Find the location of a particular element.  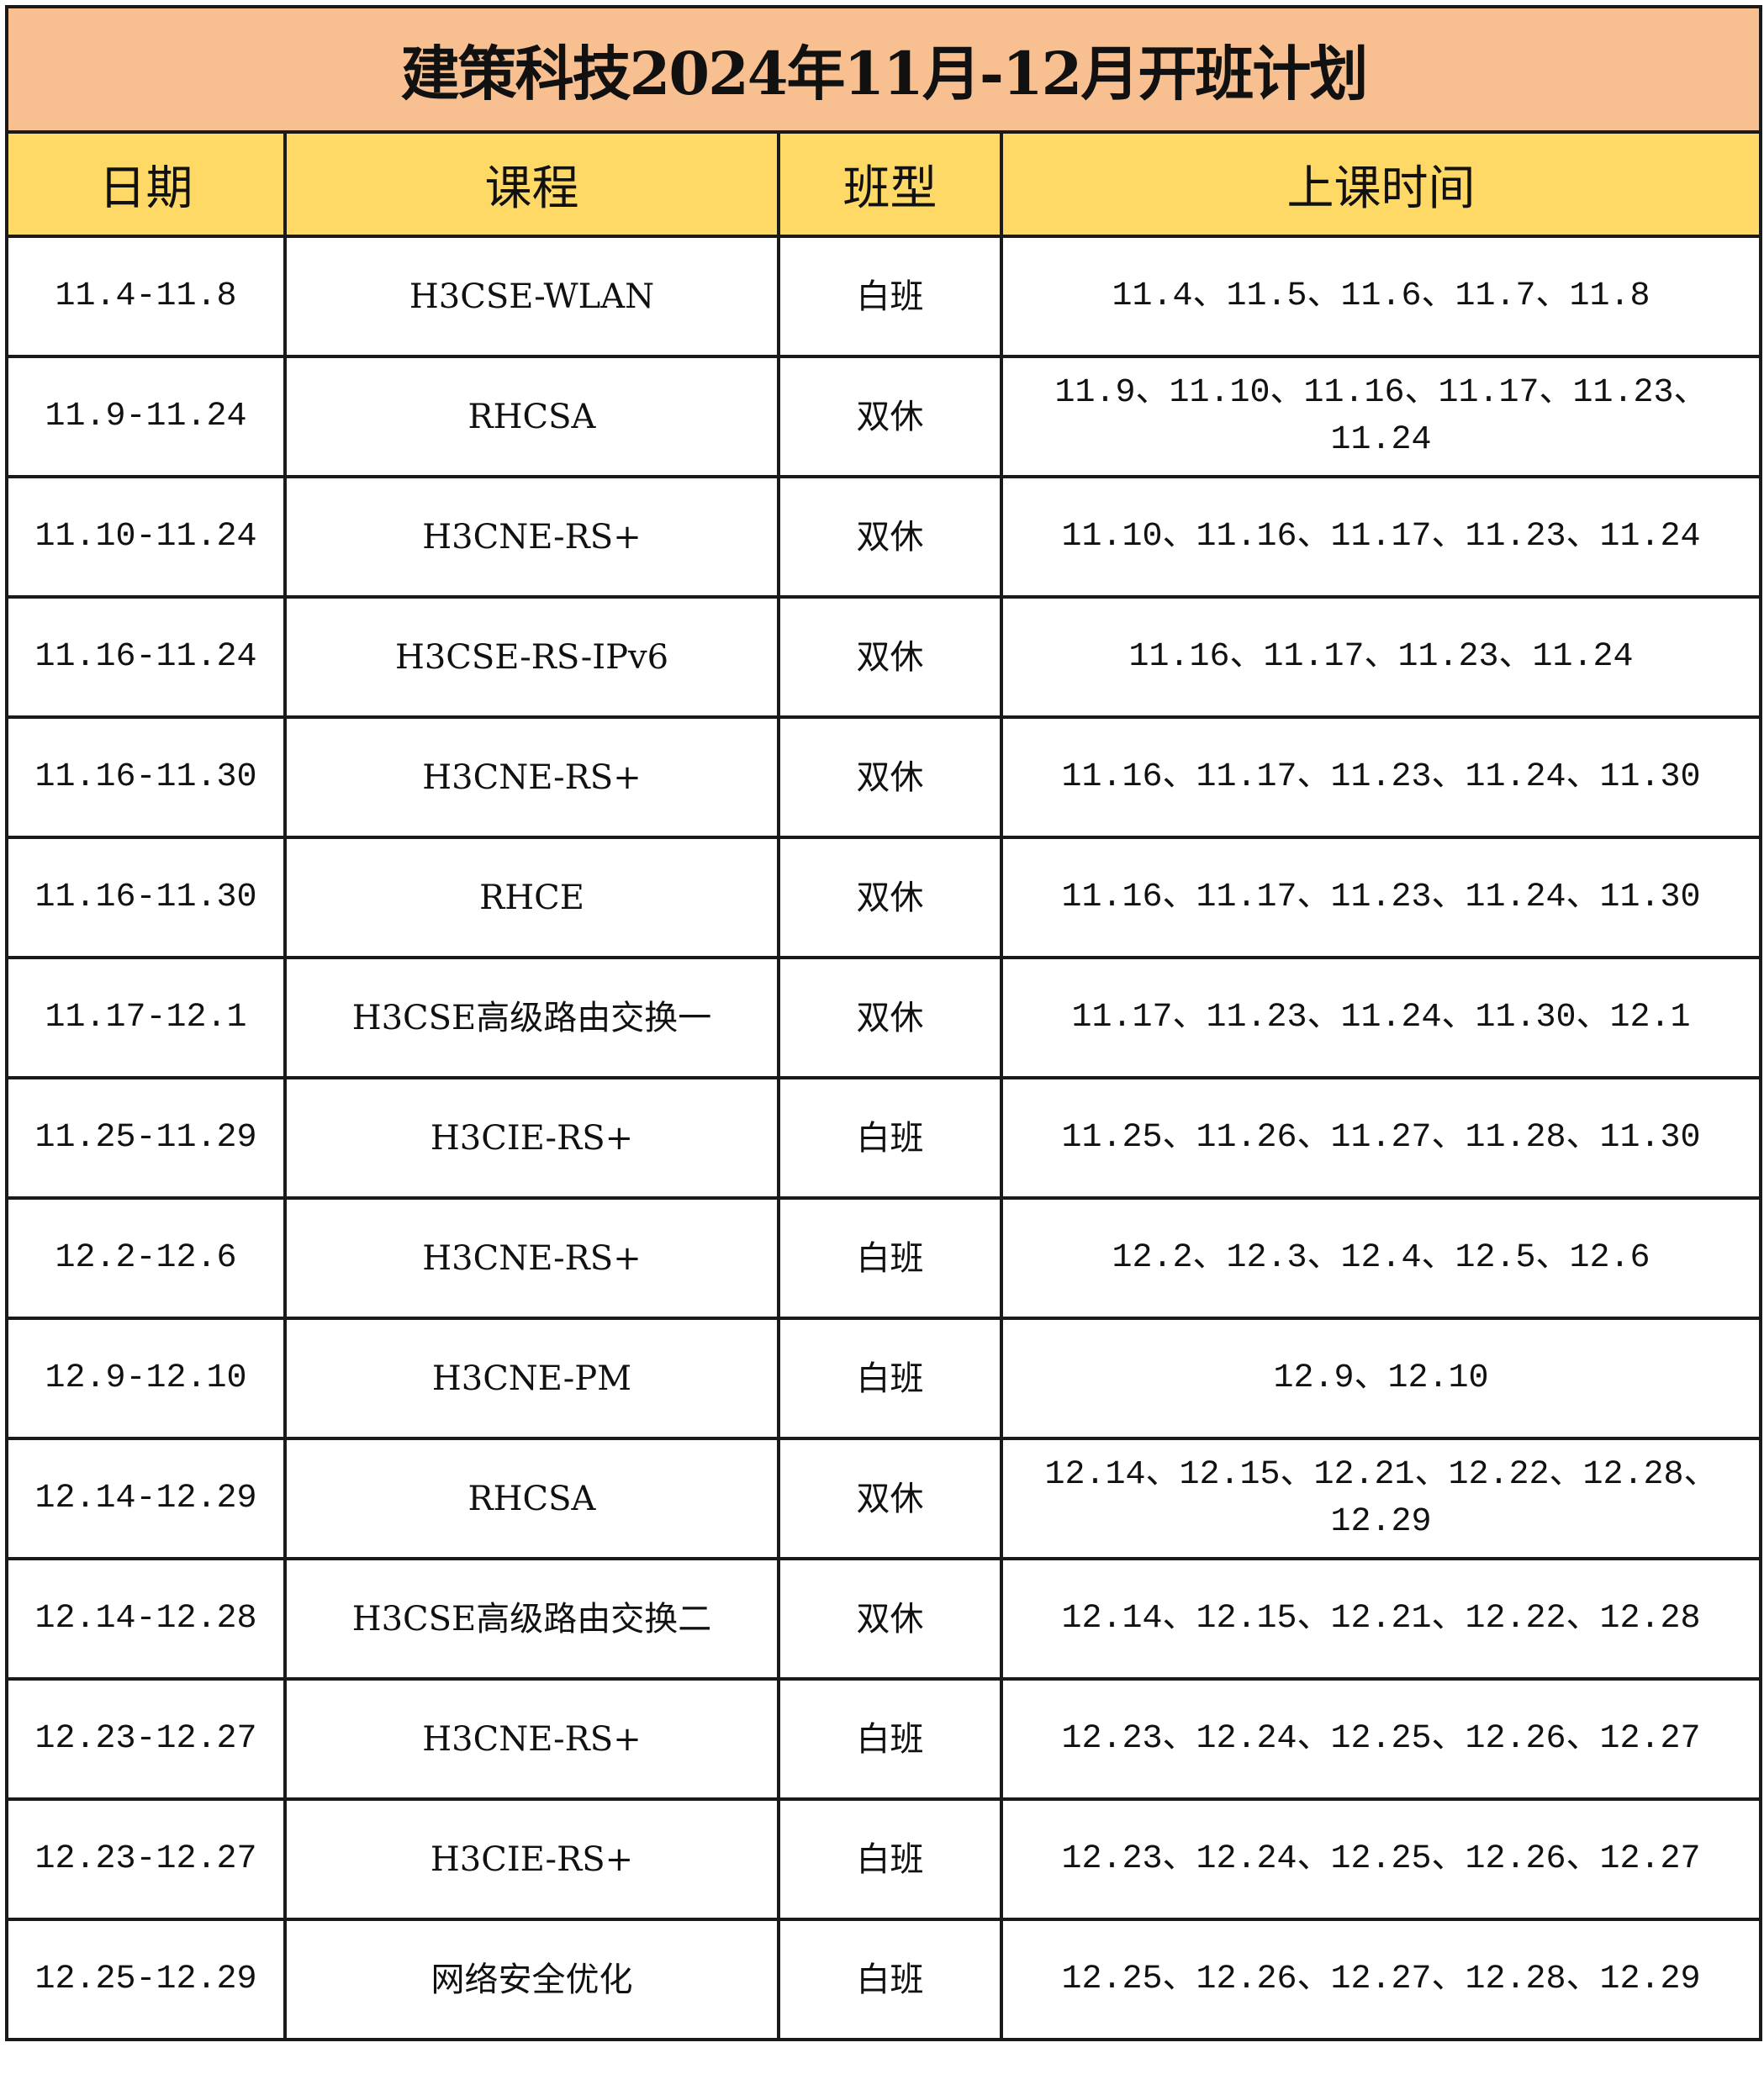

date-cell: 11.4-11.8 is located at coordinates (146, 296).